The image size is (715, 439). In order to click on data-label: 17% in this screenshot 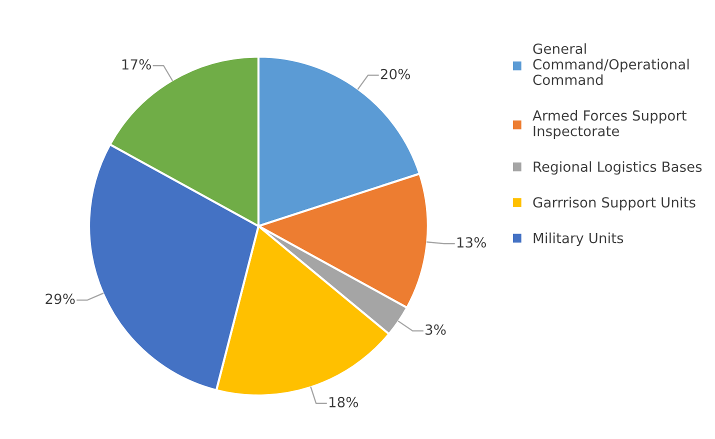, I will do `click(136, 64)`.